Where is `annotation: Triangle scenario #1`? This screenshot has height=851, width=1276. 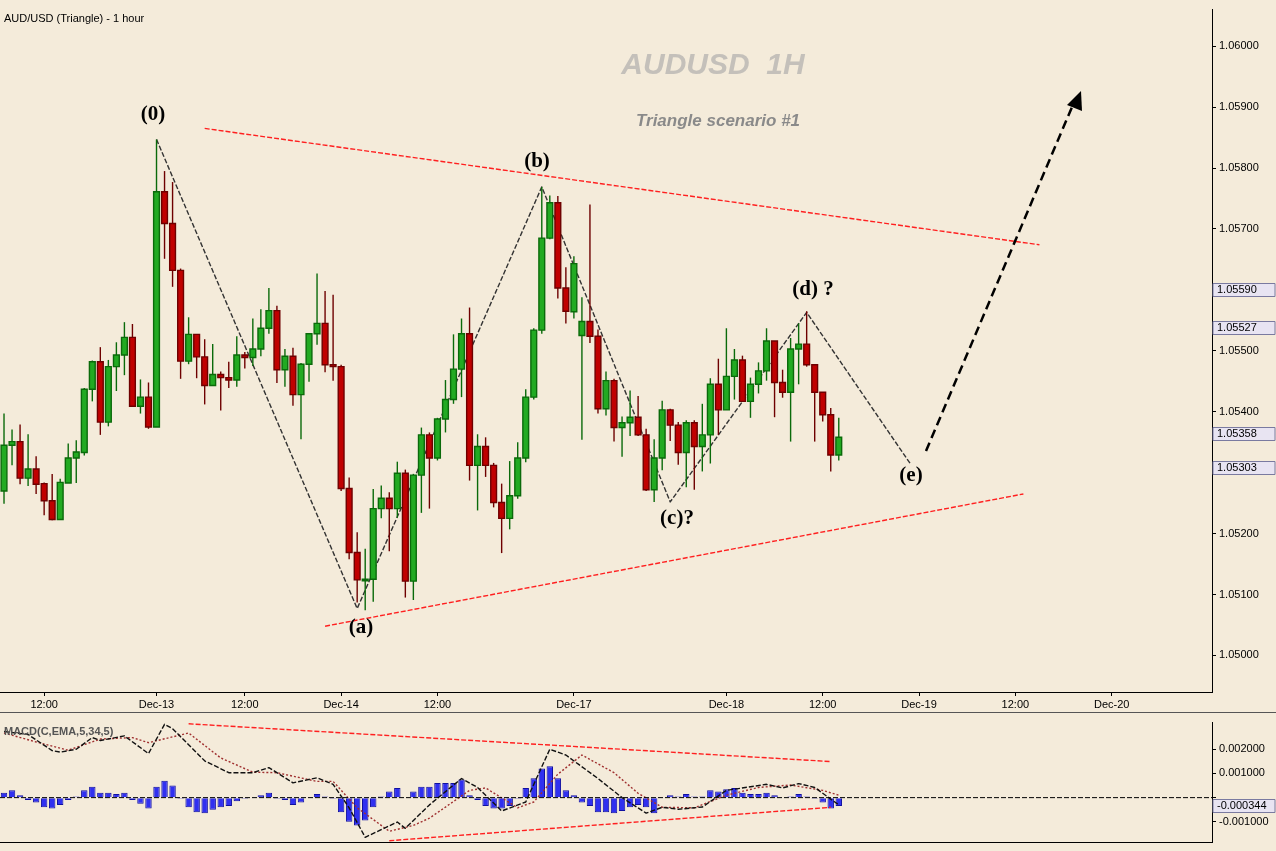 annotation: Triangle scenario #1 is located at coordinates (718, 120).